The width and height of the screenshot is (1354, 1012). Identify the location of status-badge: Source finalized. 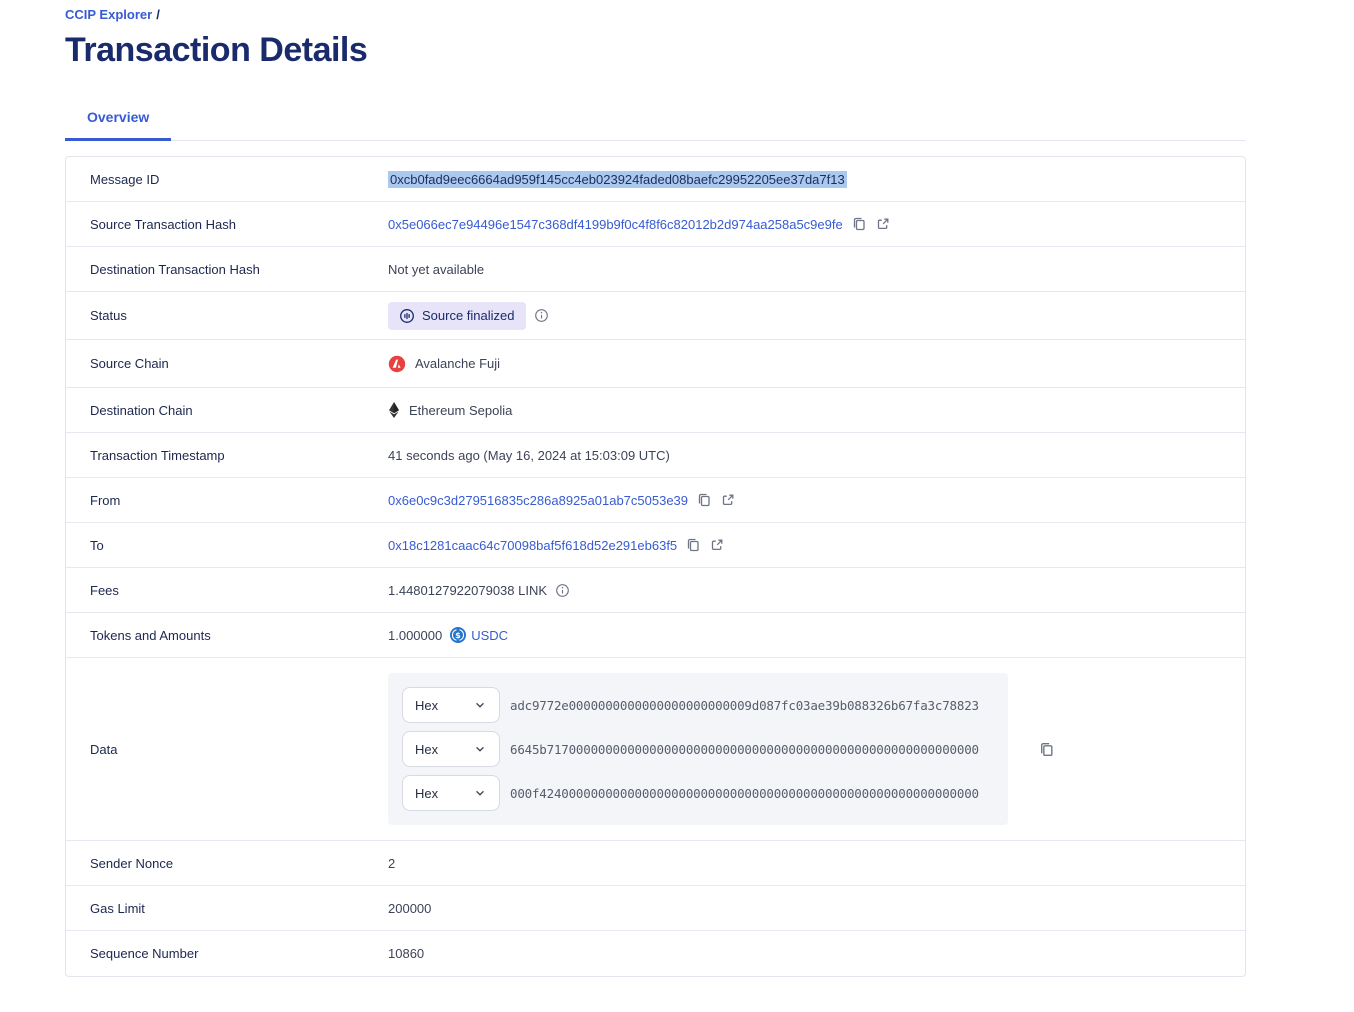
(457, 315).